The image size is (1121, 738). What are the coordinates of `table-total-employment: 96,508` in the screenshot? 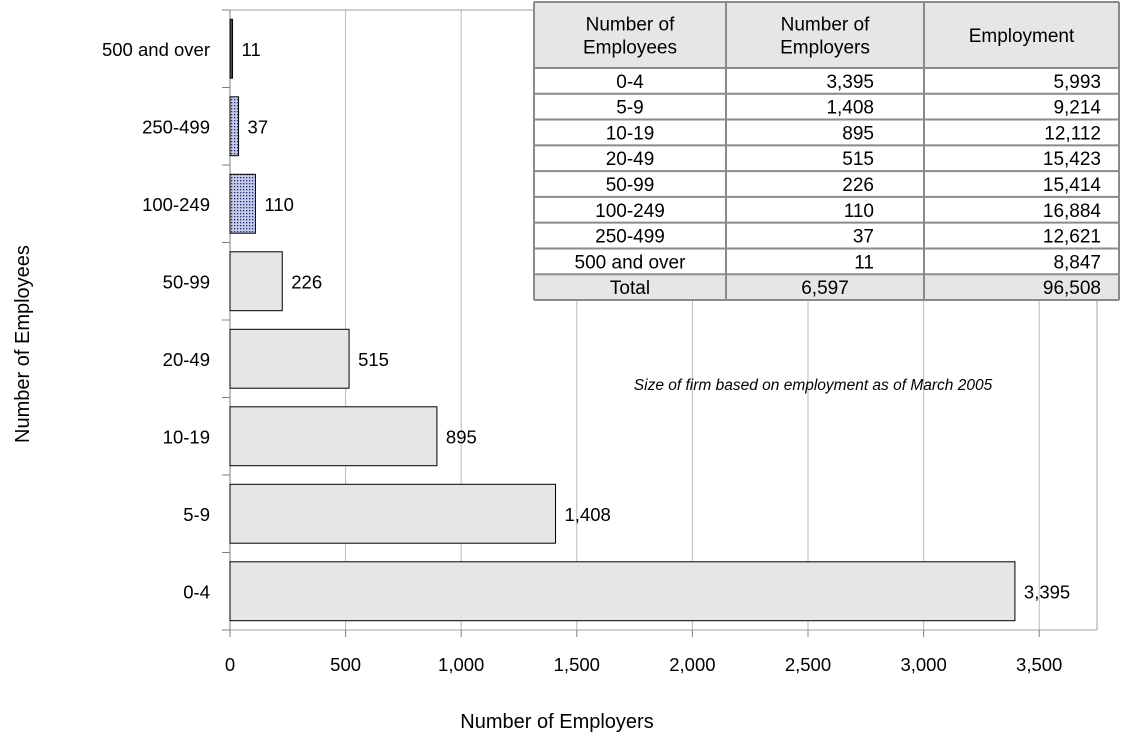 It's located at (1072, 288).